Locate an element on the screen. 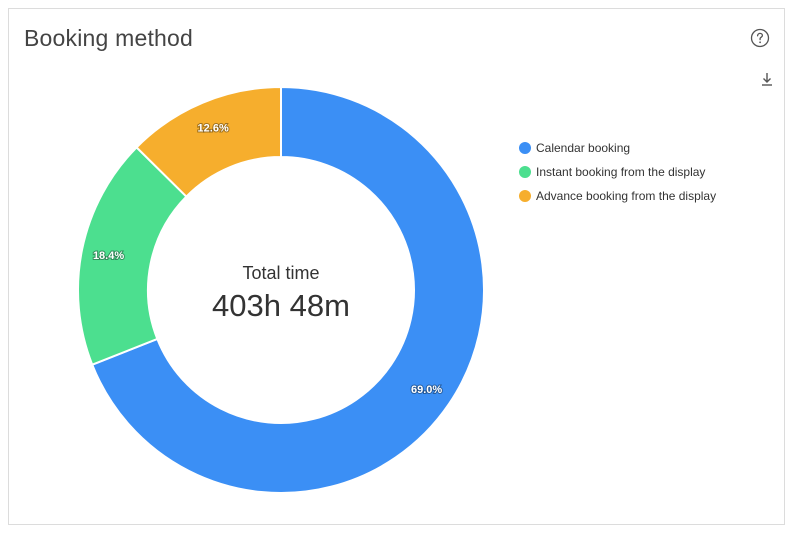 The image size is (795, 535). slice-value-label: 18.4% is located at coordinates (108, 256).